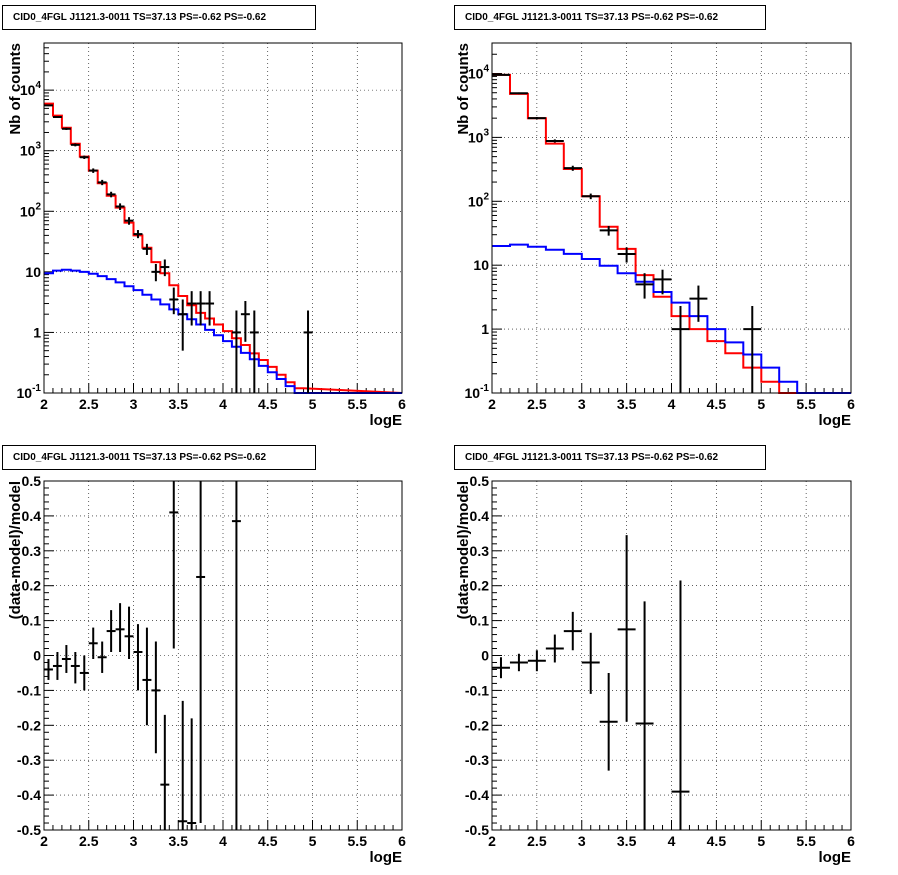  I want to click on x-tick-label: 2.5, so click(89, 841).